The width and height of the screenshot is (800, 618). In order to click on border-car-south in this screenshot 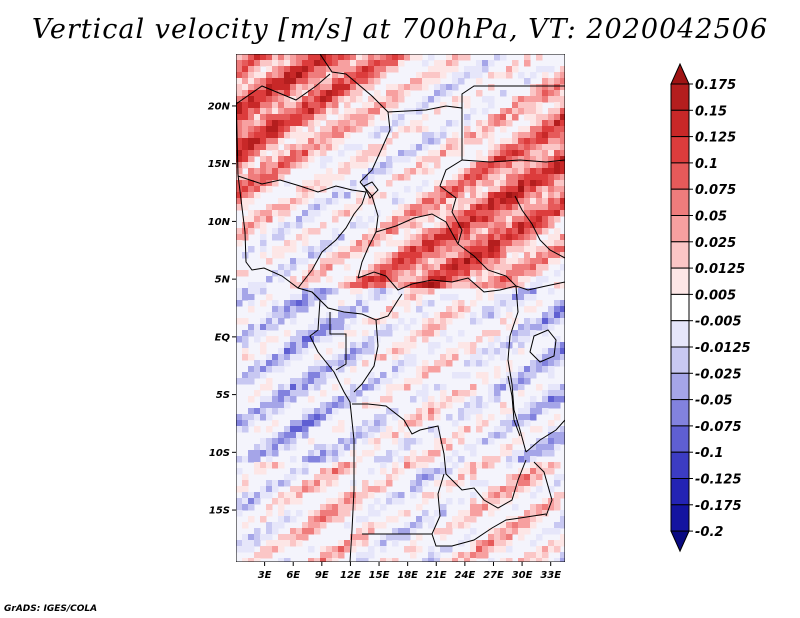, I will do `click(437, 282)`.